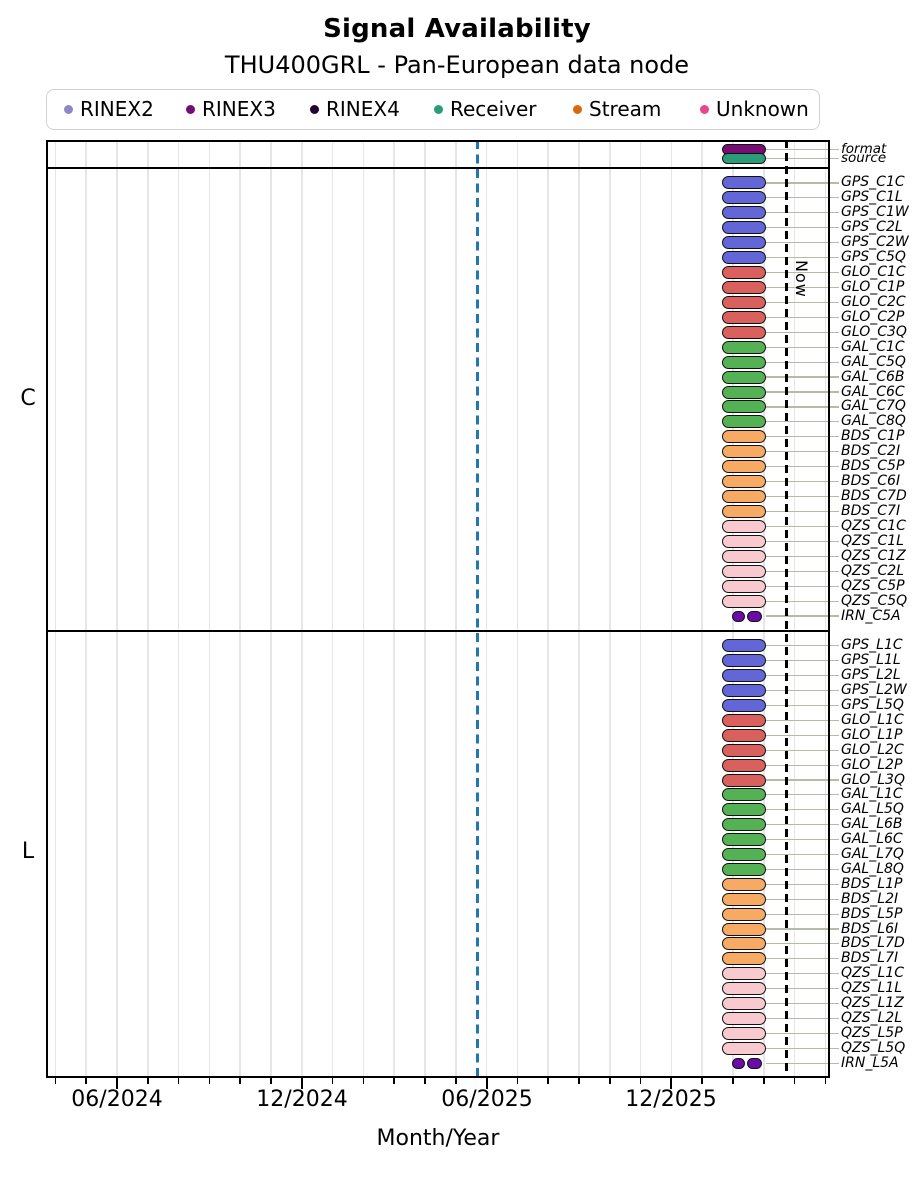 This screenshot has height=1178, width=914. What do you see at coordinates (873, 316) in the screenshot?
I see `signal-row-label: GLO_C2P` at bounding box center [873, 316].